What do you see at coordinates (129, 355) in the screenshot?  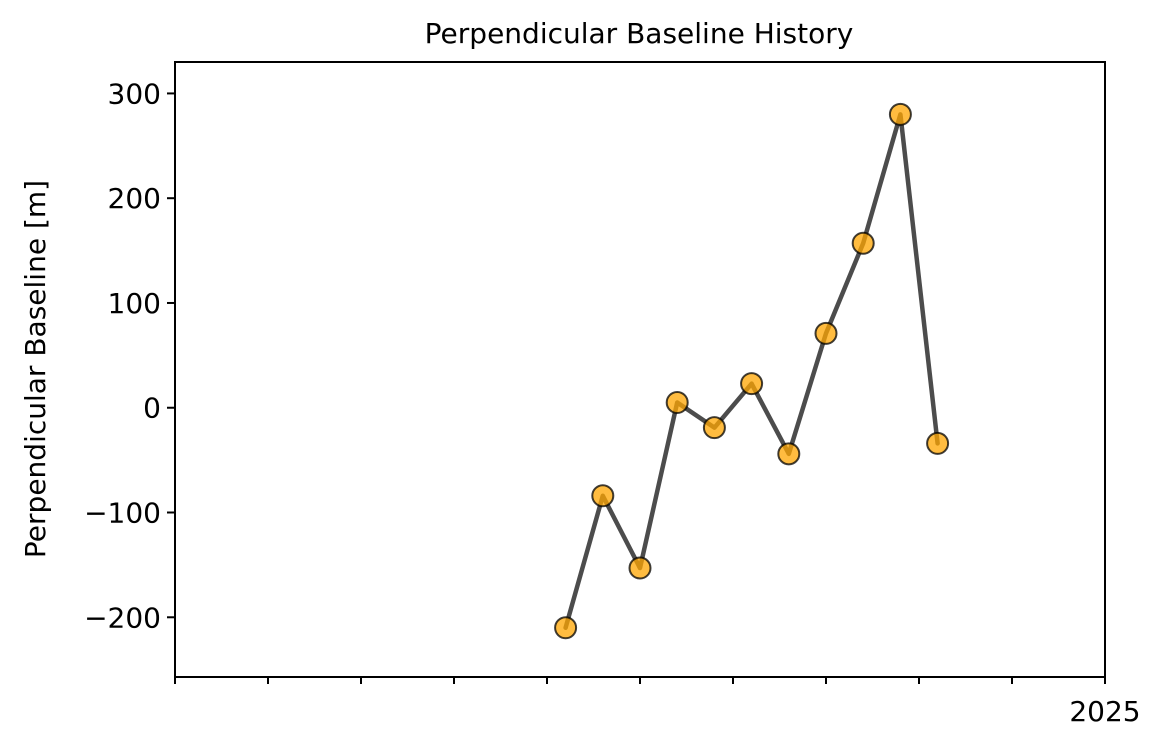 I see `y-axis-ticks: 300 200 100 0 −100 −200` at bounding box center [129, 355].